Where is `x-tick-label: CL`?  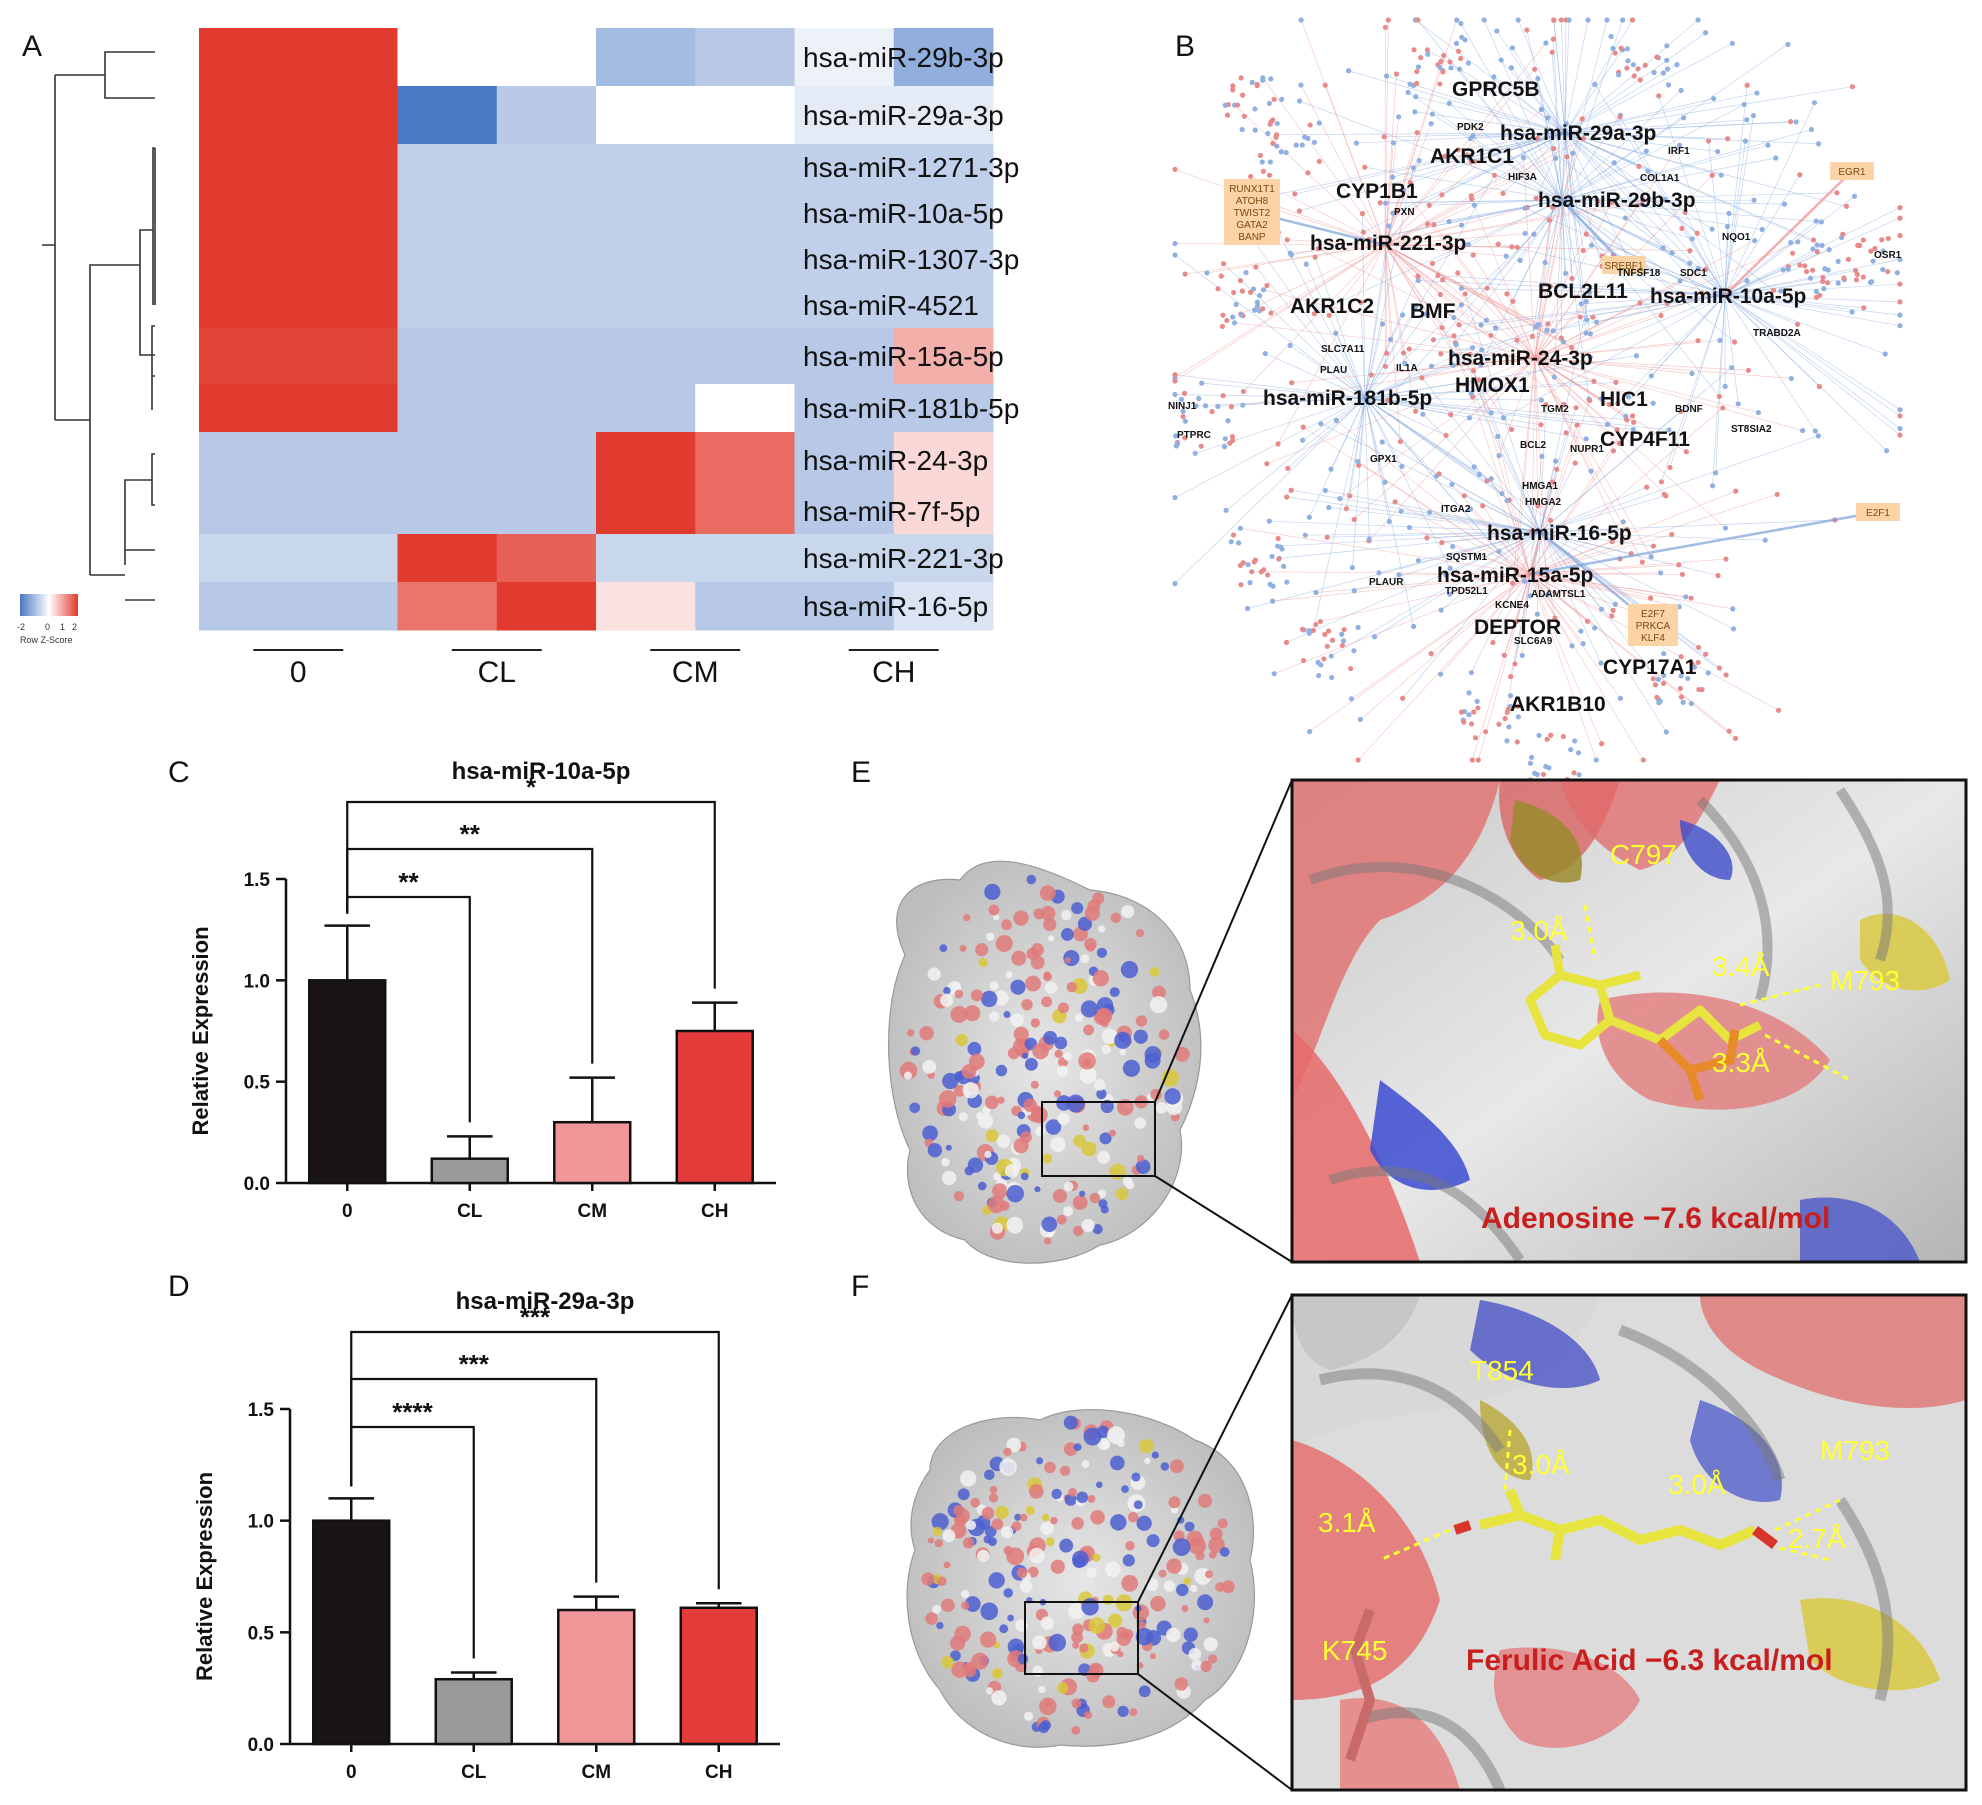 x-tick-label: CL is located at coordinates (470, 1211).